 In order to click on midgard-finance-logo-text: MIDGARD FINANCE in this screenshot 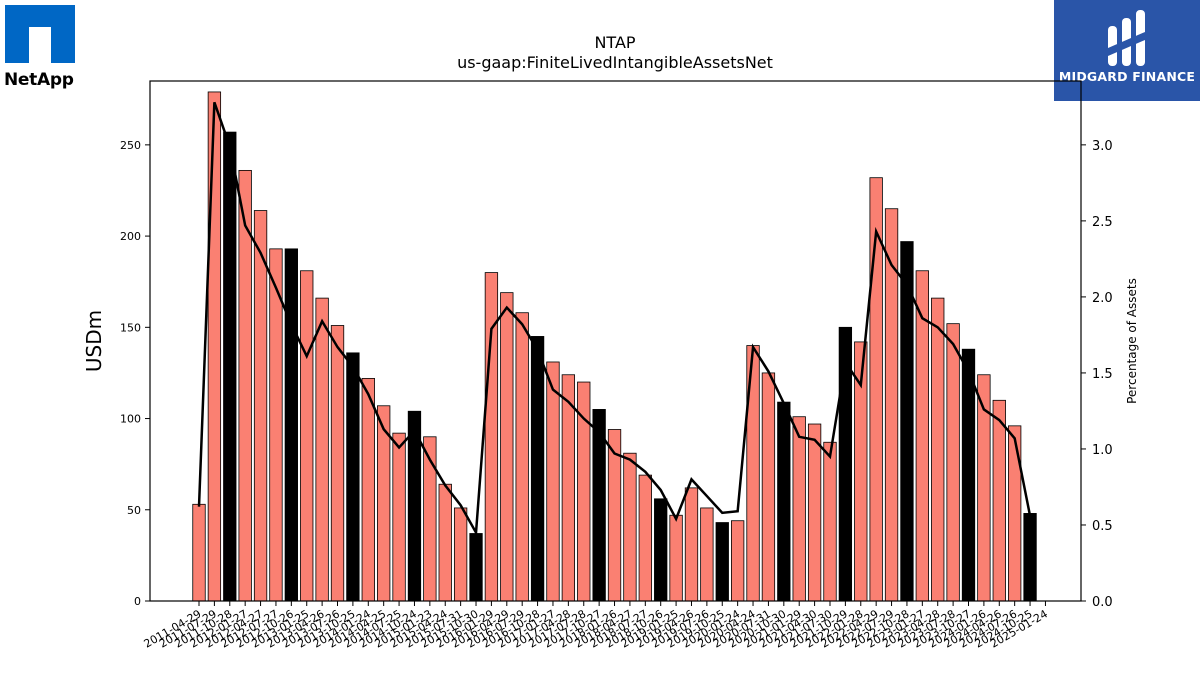, I will do `click(1127, 76)`.